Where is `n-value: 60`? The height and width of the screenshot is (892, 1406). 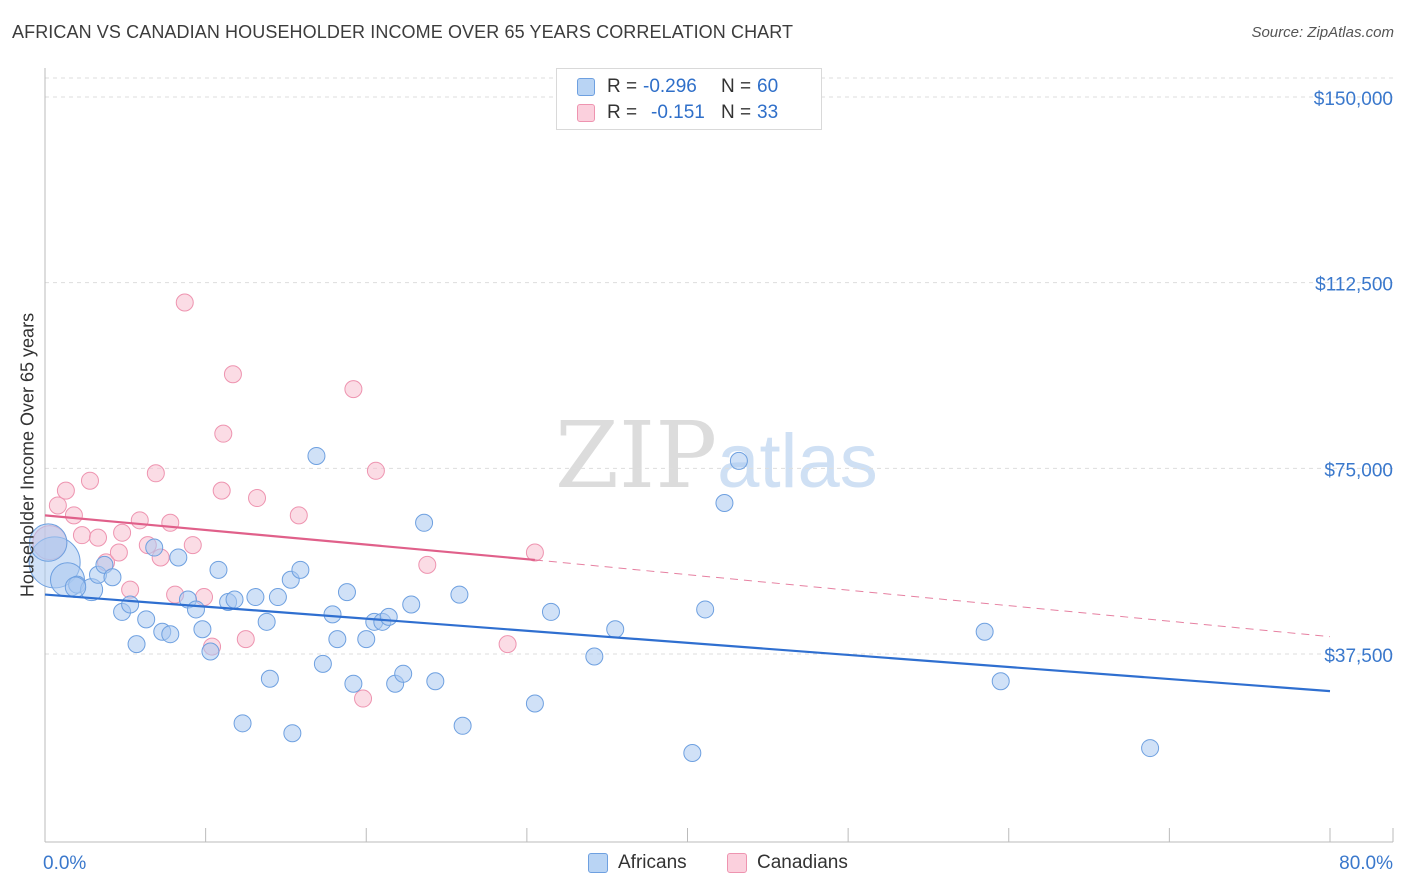 n-value: 60 is located at coordinates (768, 86).